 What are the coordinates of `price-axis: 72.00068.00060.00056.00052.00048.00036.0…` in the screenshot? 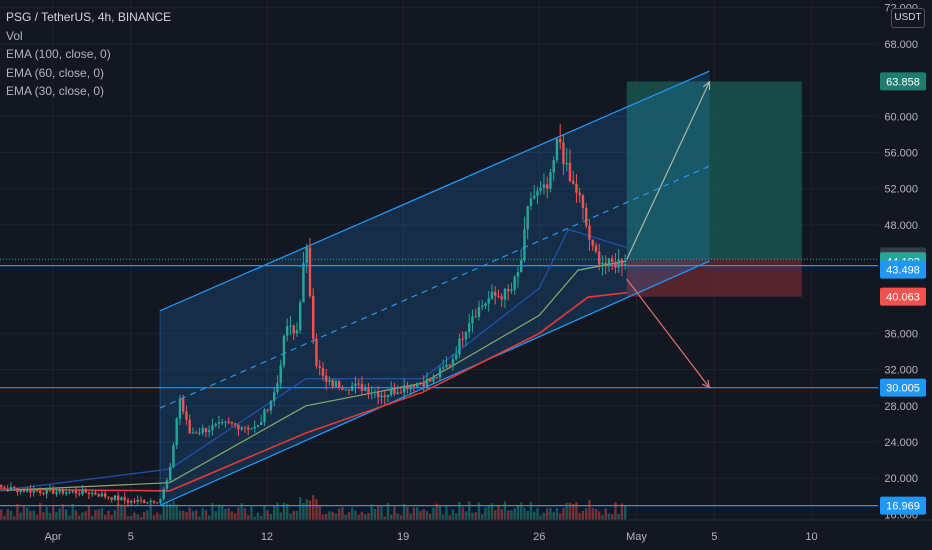 It's located at (905, 275).